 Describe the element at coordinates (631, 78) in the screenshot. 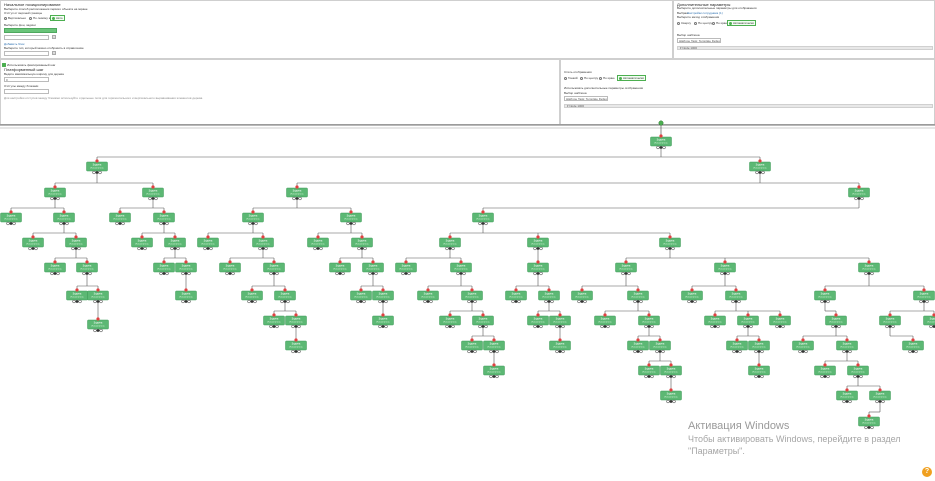

I see `style-option-auto: Автоматически` at that location.